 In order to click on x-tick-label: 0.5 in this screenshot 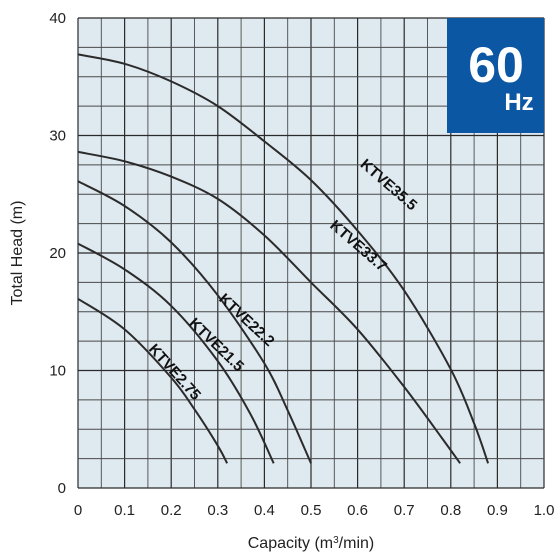, I will do `click(311, 510)`.